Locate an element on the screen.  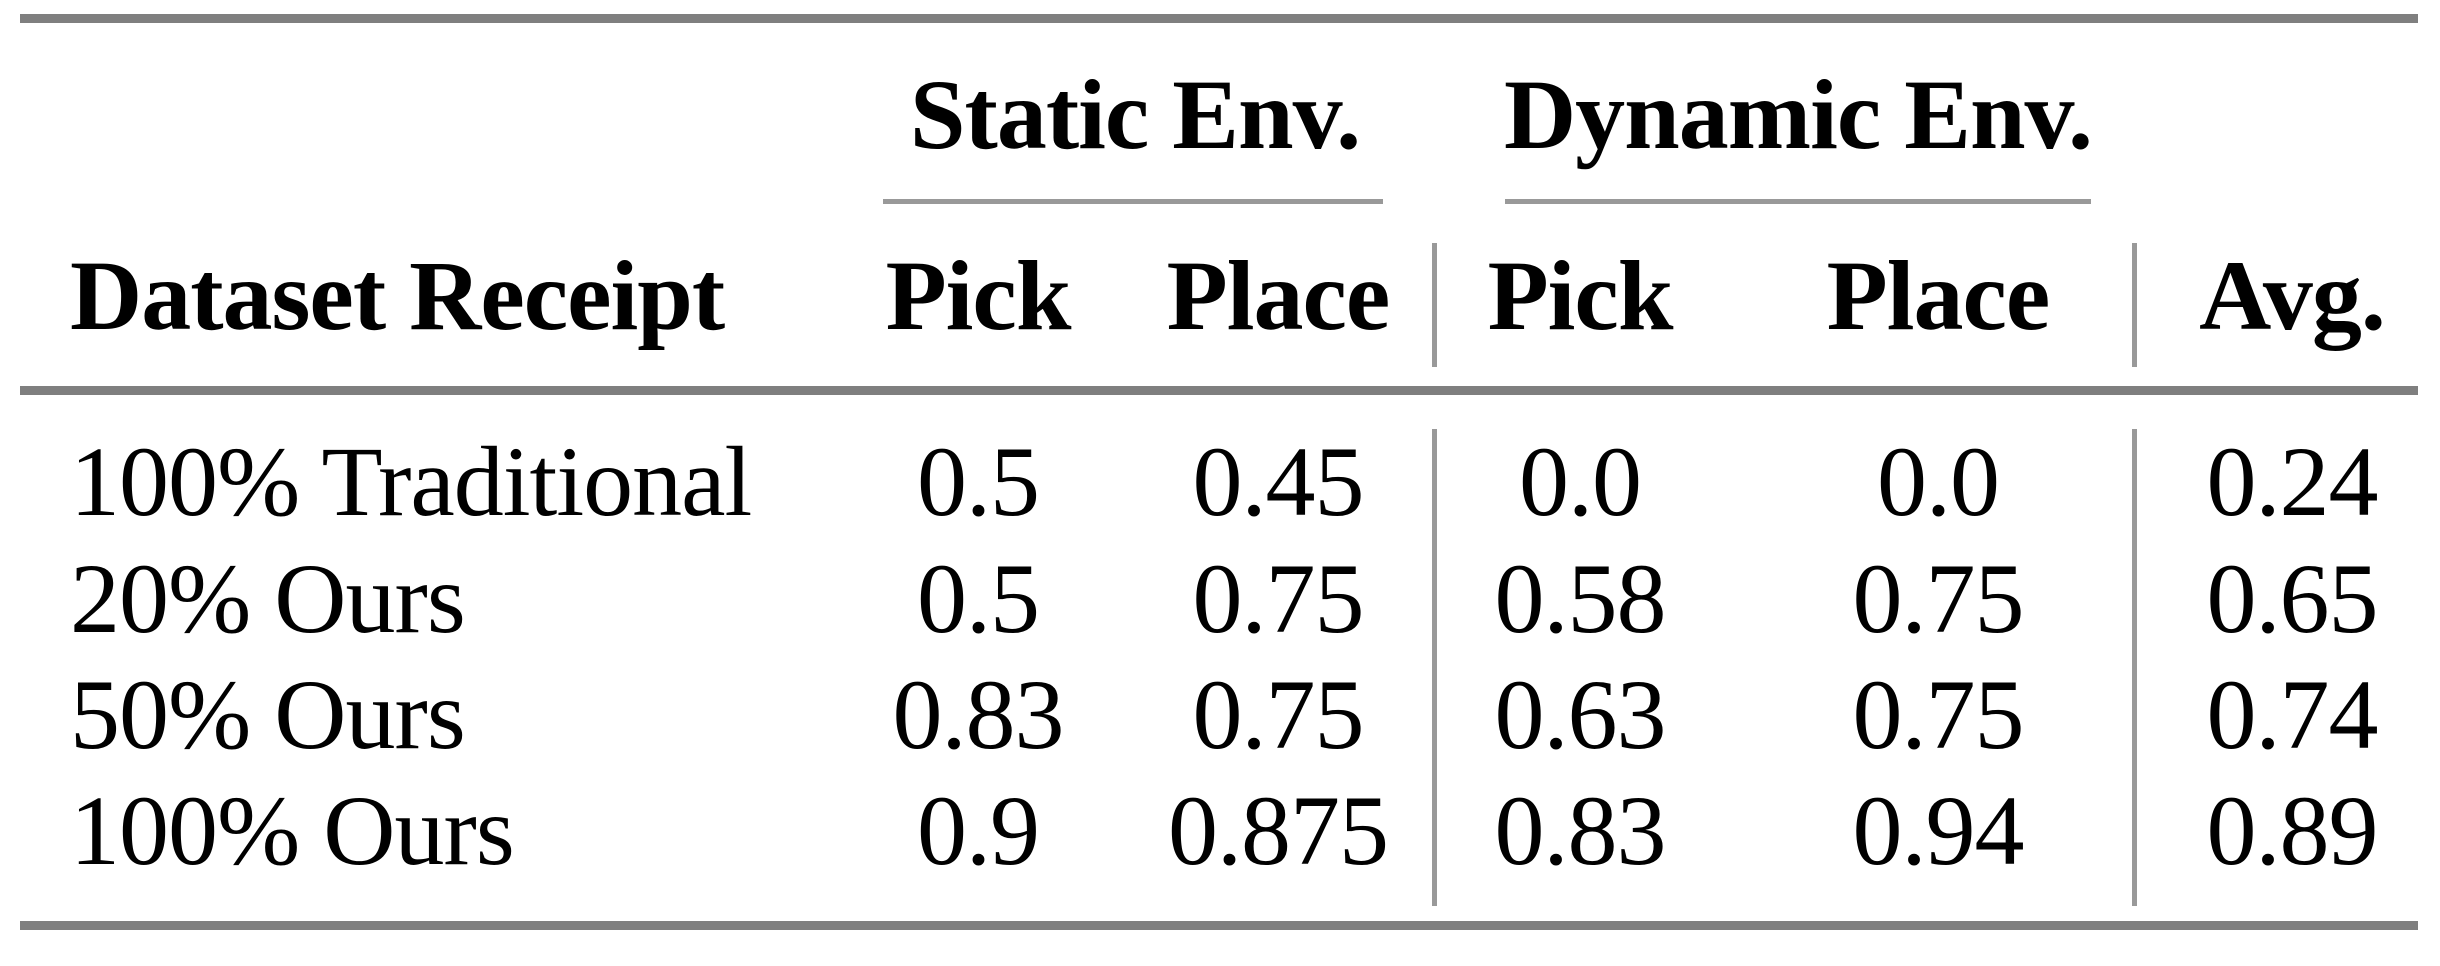
column-separator-avg-header is located at coordinates (2134, 305).